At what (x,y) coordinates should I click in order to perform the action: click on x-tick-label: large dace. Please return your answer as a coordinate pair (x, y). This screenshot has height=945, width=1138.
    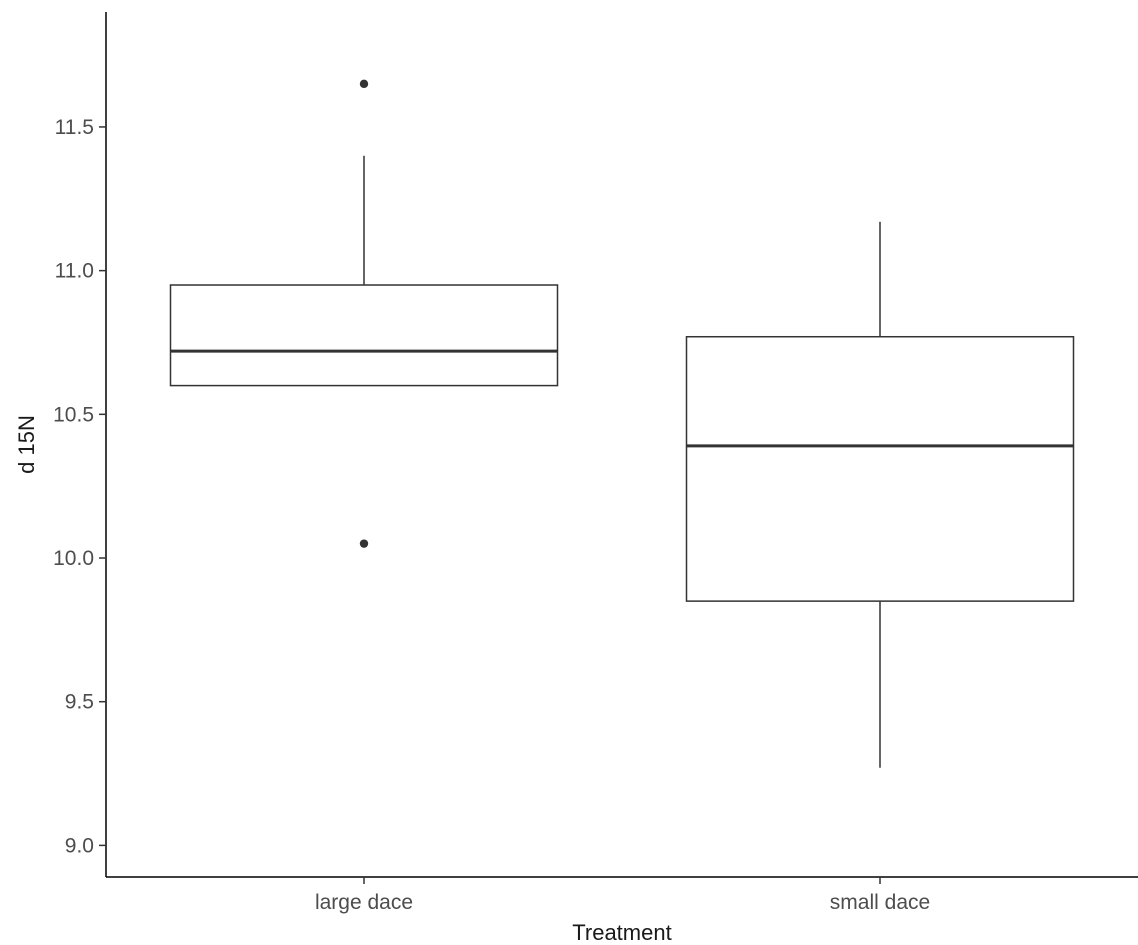
    Looking at the image, I should click on (364, 902).